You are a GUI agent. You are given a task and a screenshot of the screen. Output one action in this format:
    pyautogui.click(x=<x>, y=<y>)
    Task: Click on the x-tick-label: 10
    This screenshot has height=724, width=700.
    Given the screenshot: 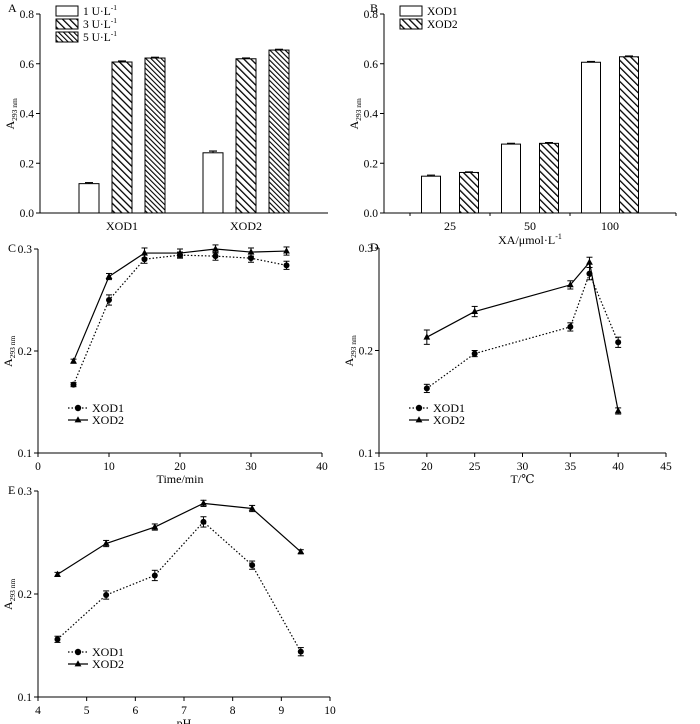 What is the action you would take?
    pyautogui.click(x=330, y=711)
    